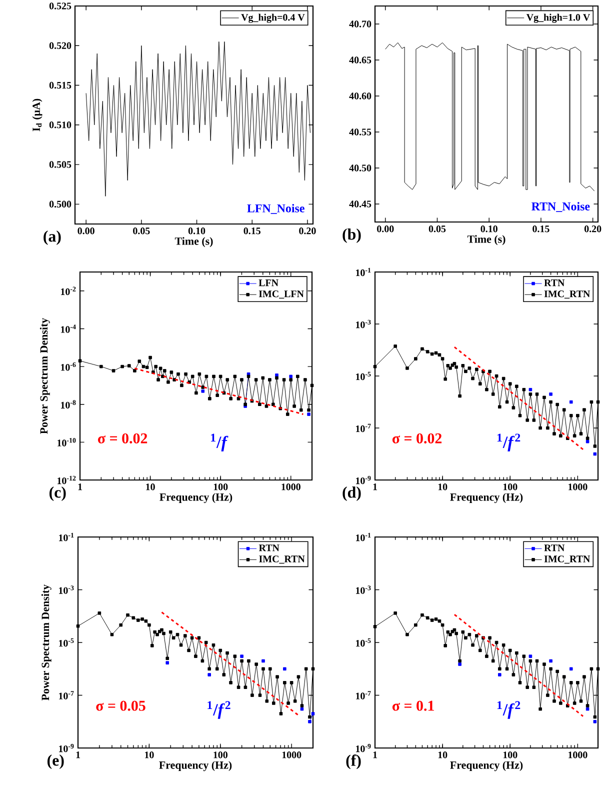 The height and width of the screenshot is (801, 609). What do you see at coordinates (60, 85) in the screenshot?
I see `y-tick-label: 0.515` at bounding box center [60, 85].